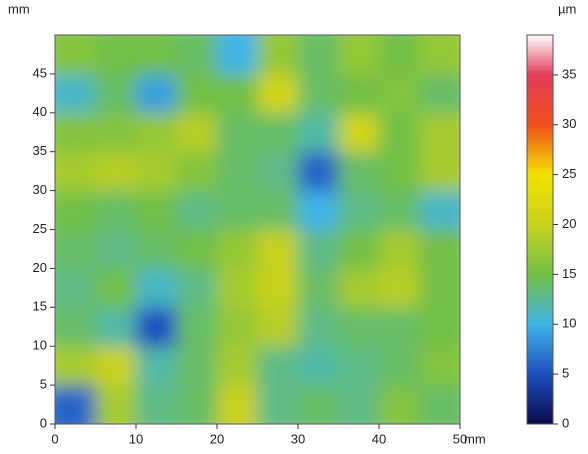  What do you see at coordinates (40, 306) in the screenshot?
I see `y-tick-label: 15` at bounding box center [40, 306].